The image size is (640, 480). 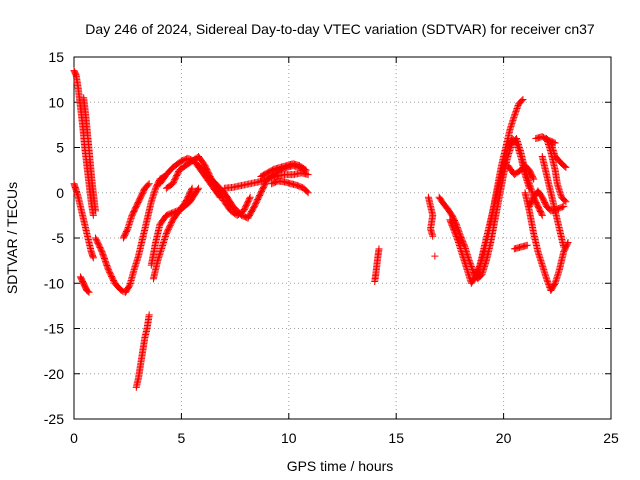 I want to click on y-tick-label: -20, so click(x=54, y=374).